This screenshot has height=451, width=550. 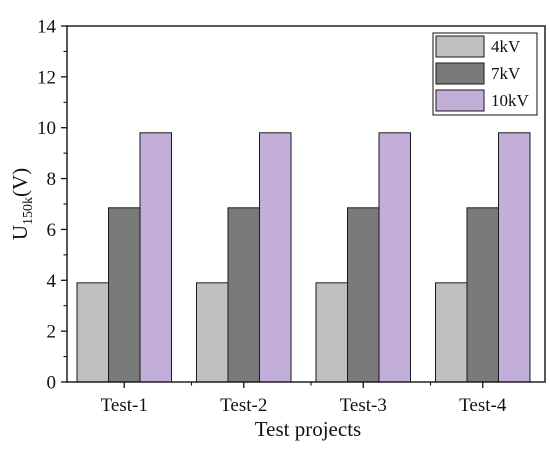 What do you see at coordinates (155, 257) in the screenshot?
I see `bar-test-1-10kv` at bounding box center [155, 257].